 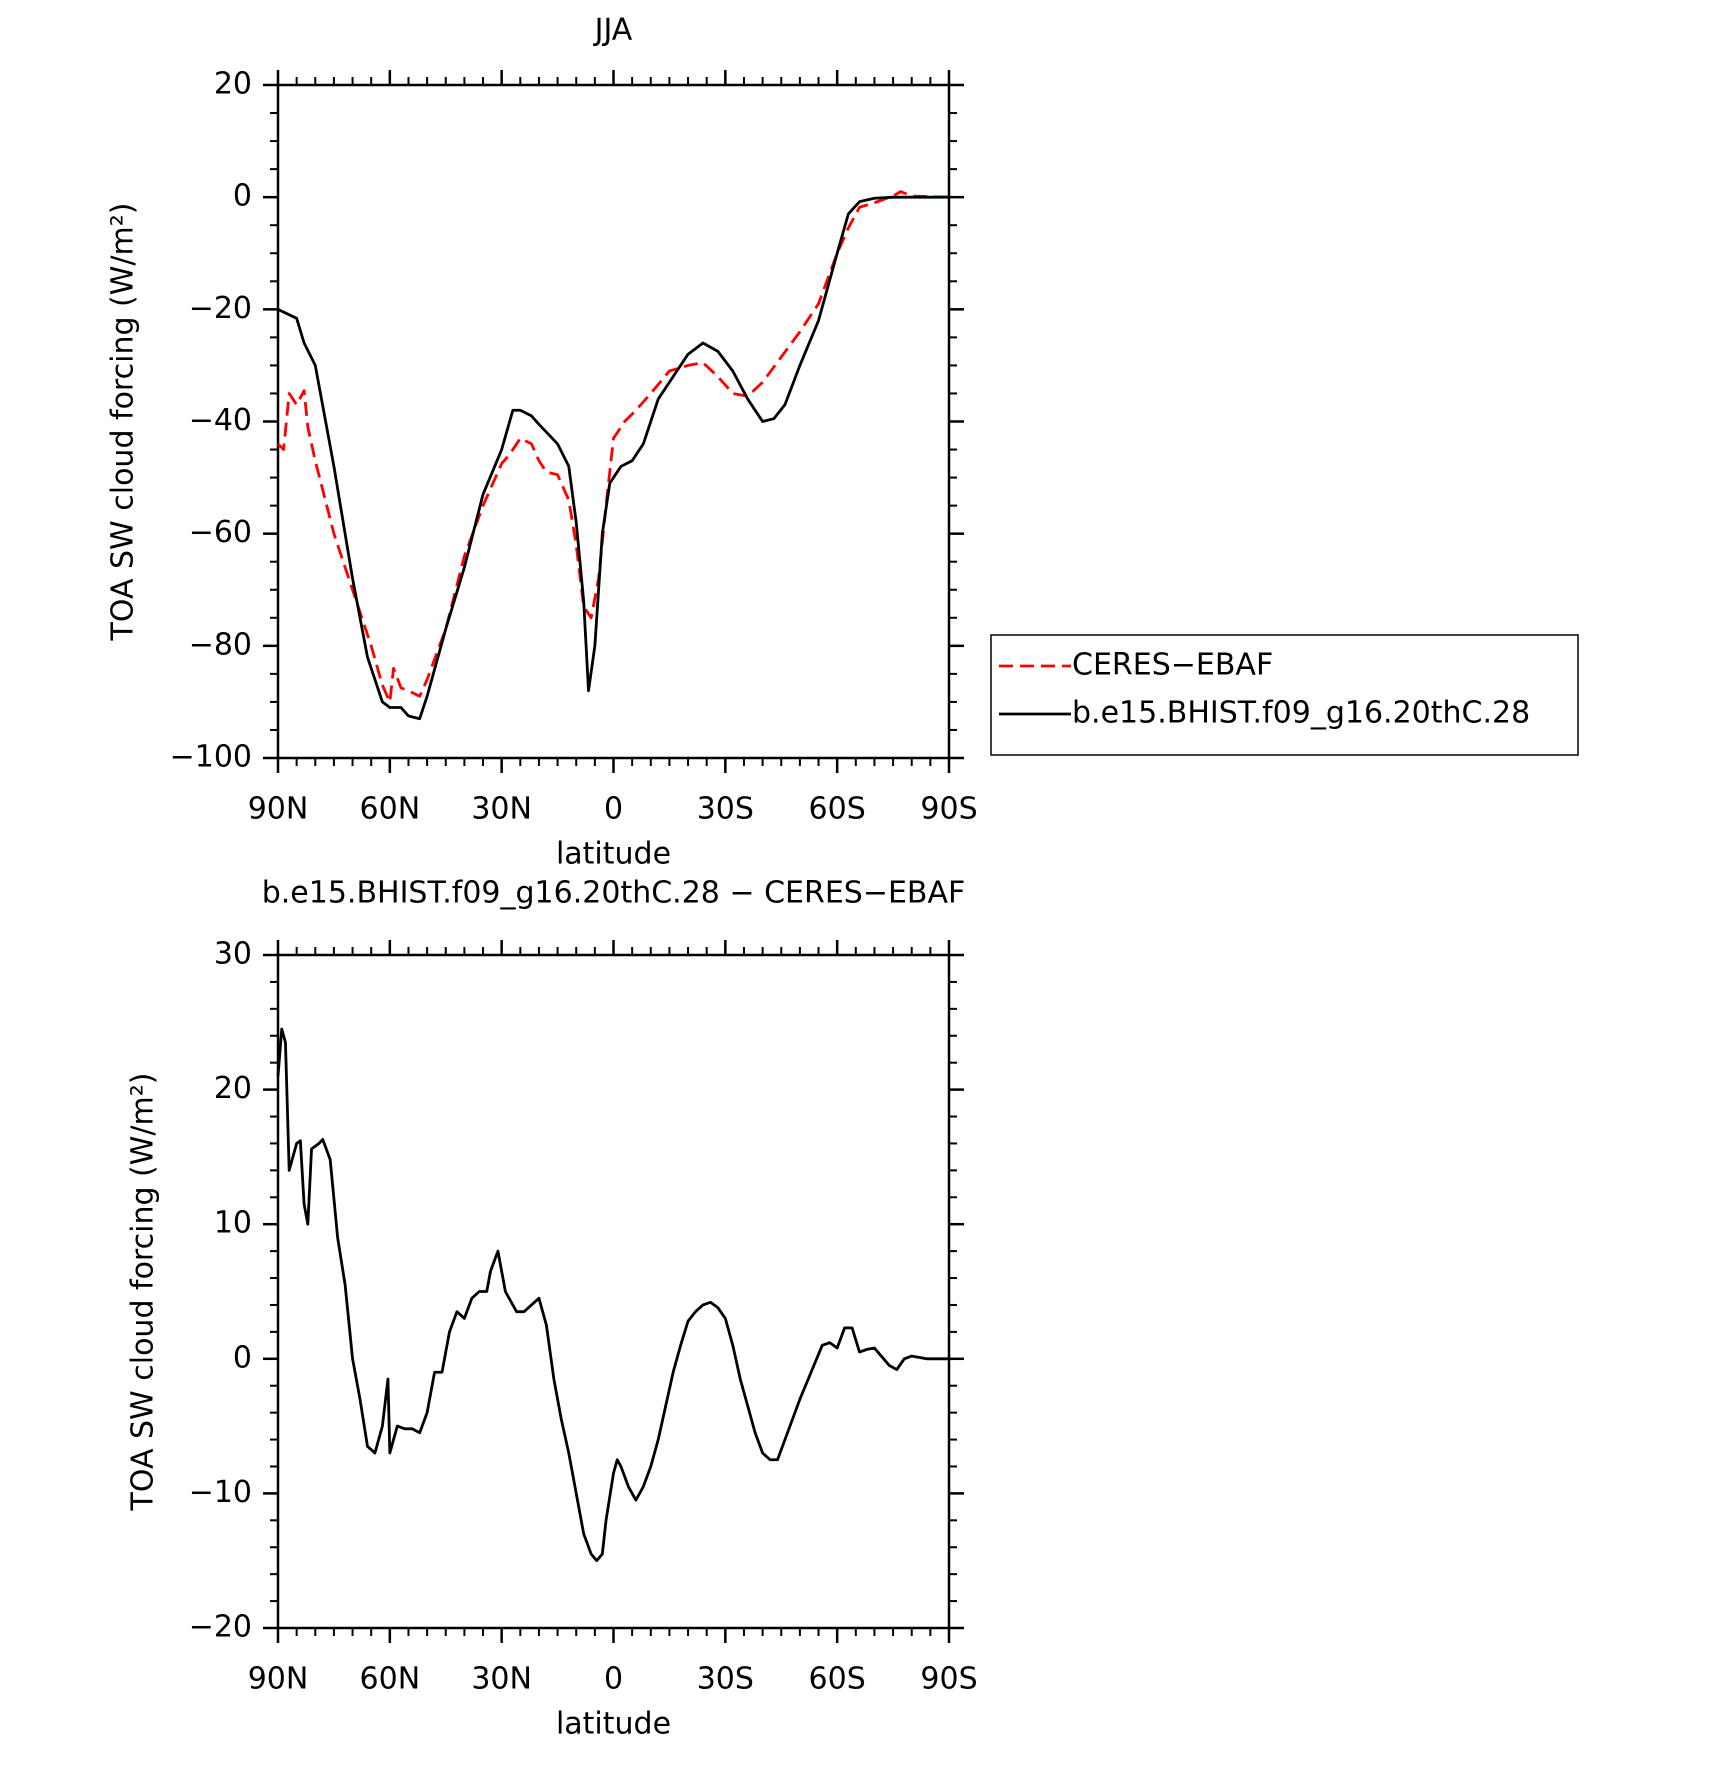 What do you see at coordinates (1301, 713) in the screenshot?
I see `legend-label: b.e15.BHIST.f09_g16.20thC.28` at bounding box center [1301, 713].